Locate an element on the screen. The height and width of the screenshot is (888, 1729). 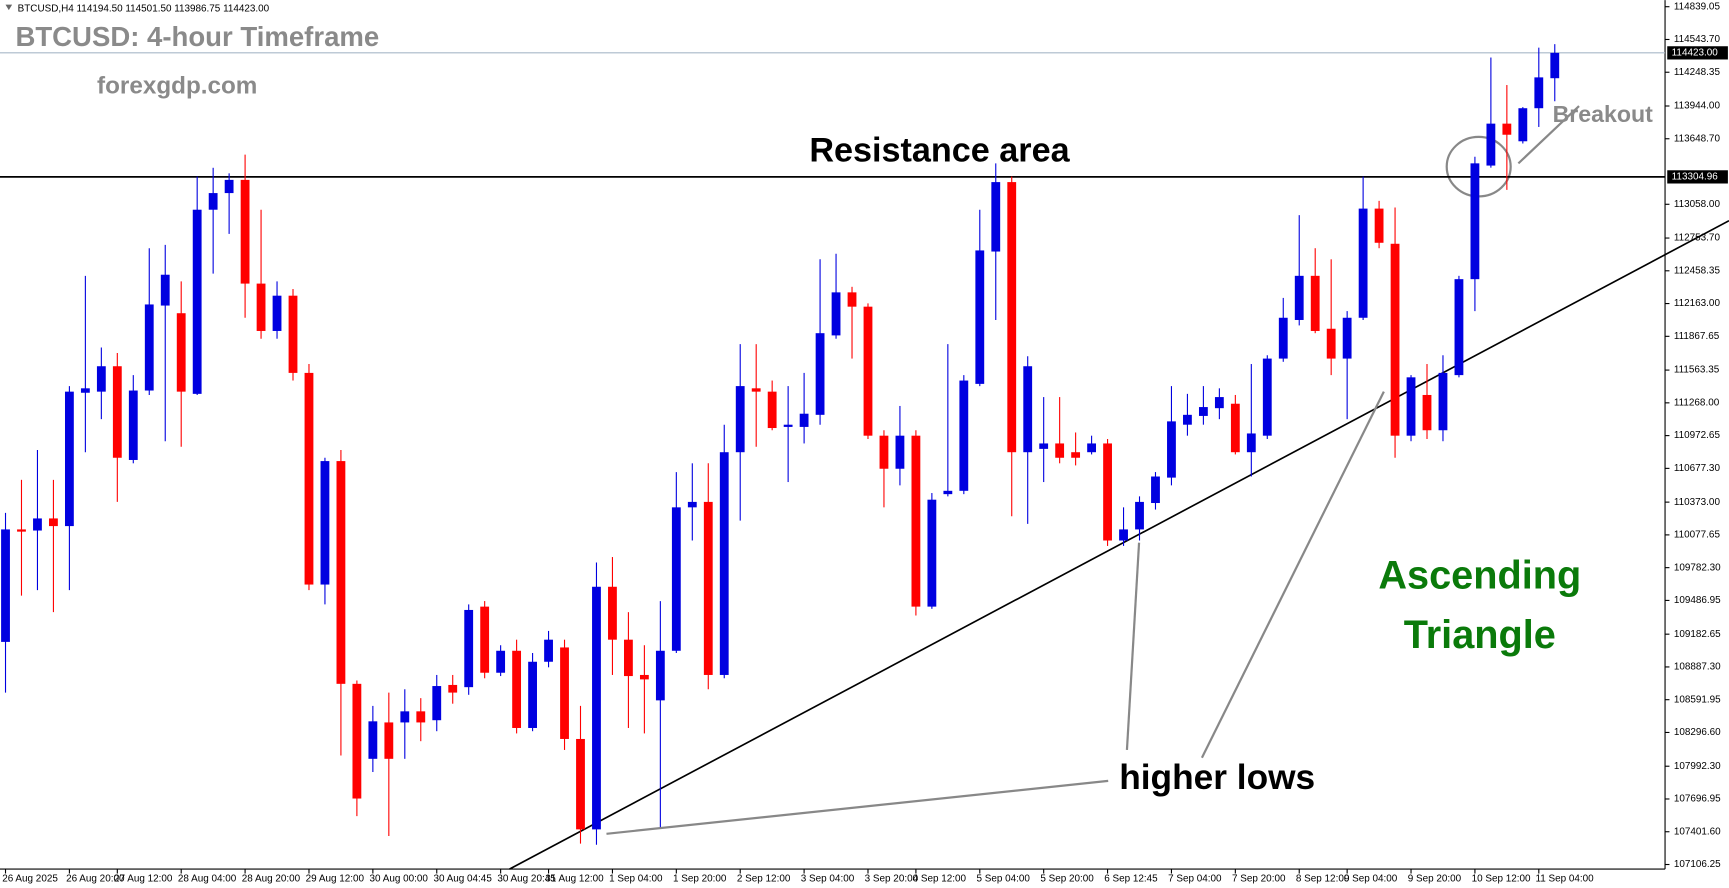
price-label-box is located at coordinates (1697, 177).